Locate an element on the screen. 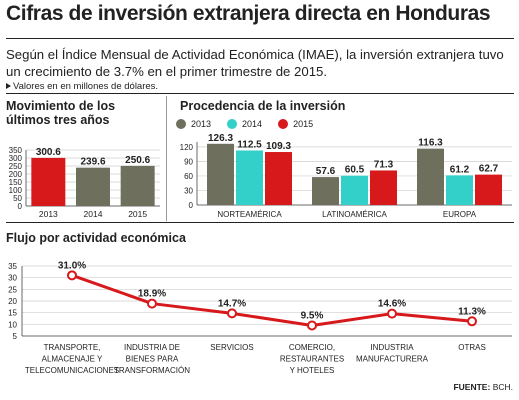 Image resolution: width=519 pixels, height=400 pixels. bar-value-label: 126.3 is located at coordinates (220, 138).